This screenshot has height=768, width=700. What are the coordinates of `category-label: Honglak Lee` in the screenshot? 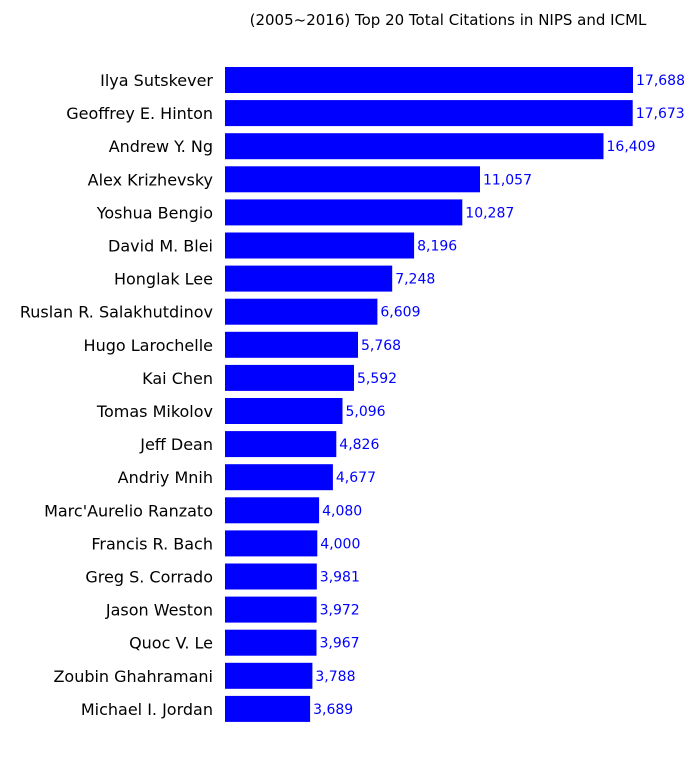 It's located at (163, 279).